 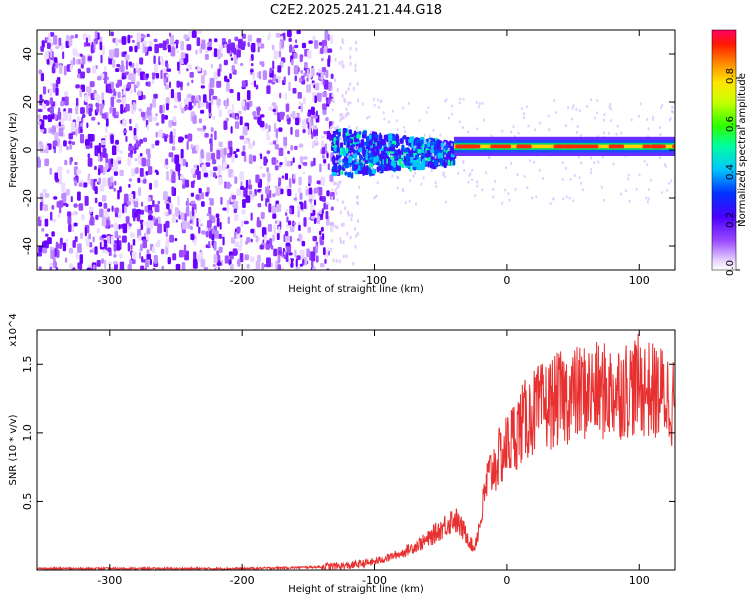 What do you see at coordinates (724, 150) in the screenshot?
I see `colorbar` at bounding box center [724, 150].